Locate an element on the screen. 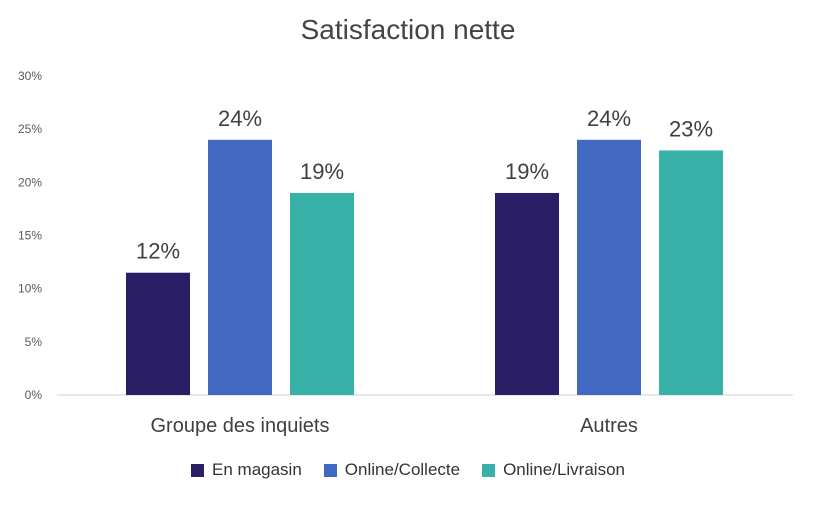 The image size is (816, 505). legend-item: En magasin is located at coordinates (246, 470).